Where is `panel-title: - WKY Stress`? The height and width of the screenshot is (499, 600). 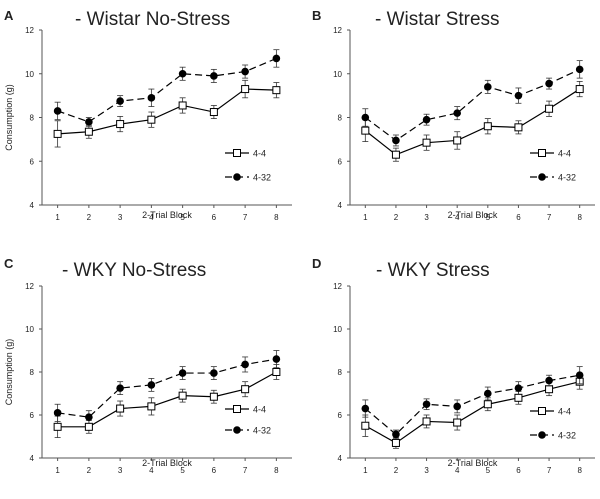
panel-title: - WKY Stress is located at coordinates (433, 270).